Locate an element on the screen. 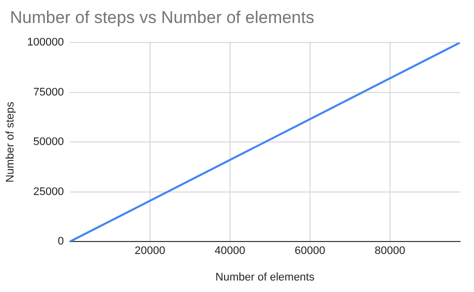  chart-title: Number of steps vs Number of elements is located at coordinates (162, 18).